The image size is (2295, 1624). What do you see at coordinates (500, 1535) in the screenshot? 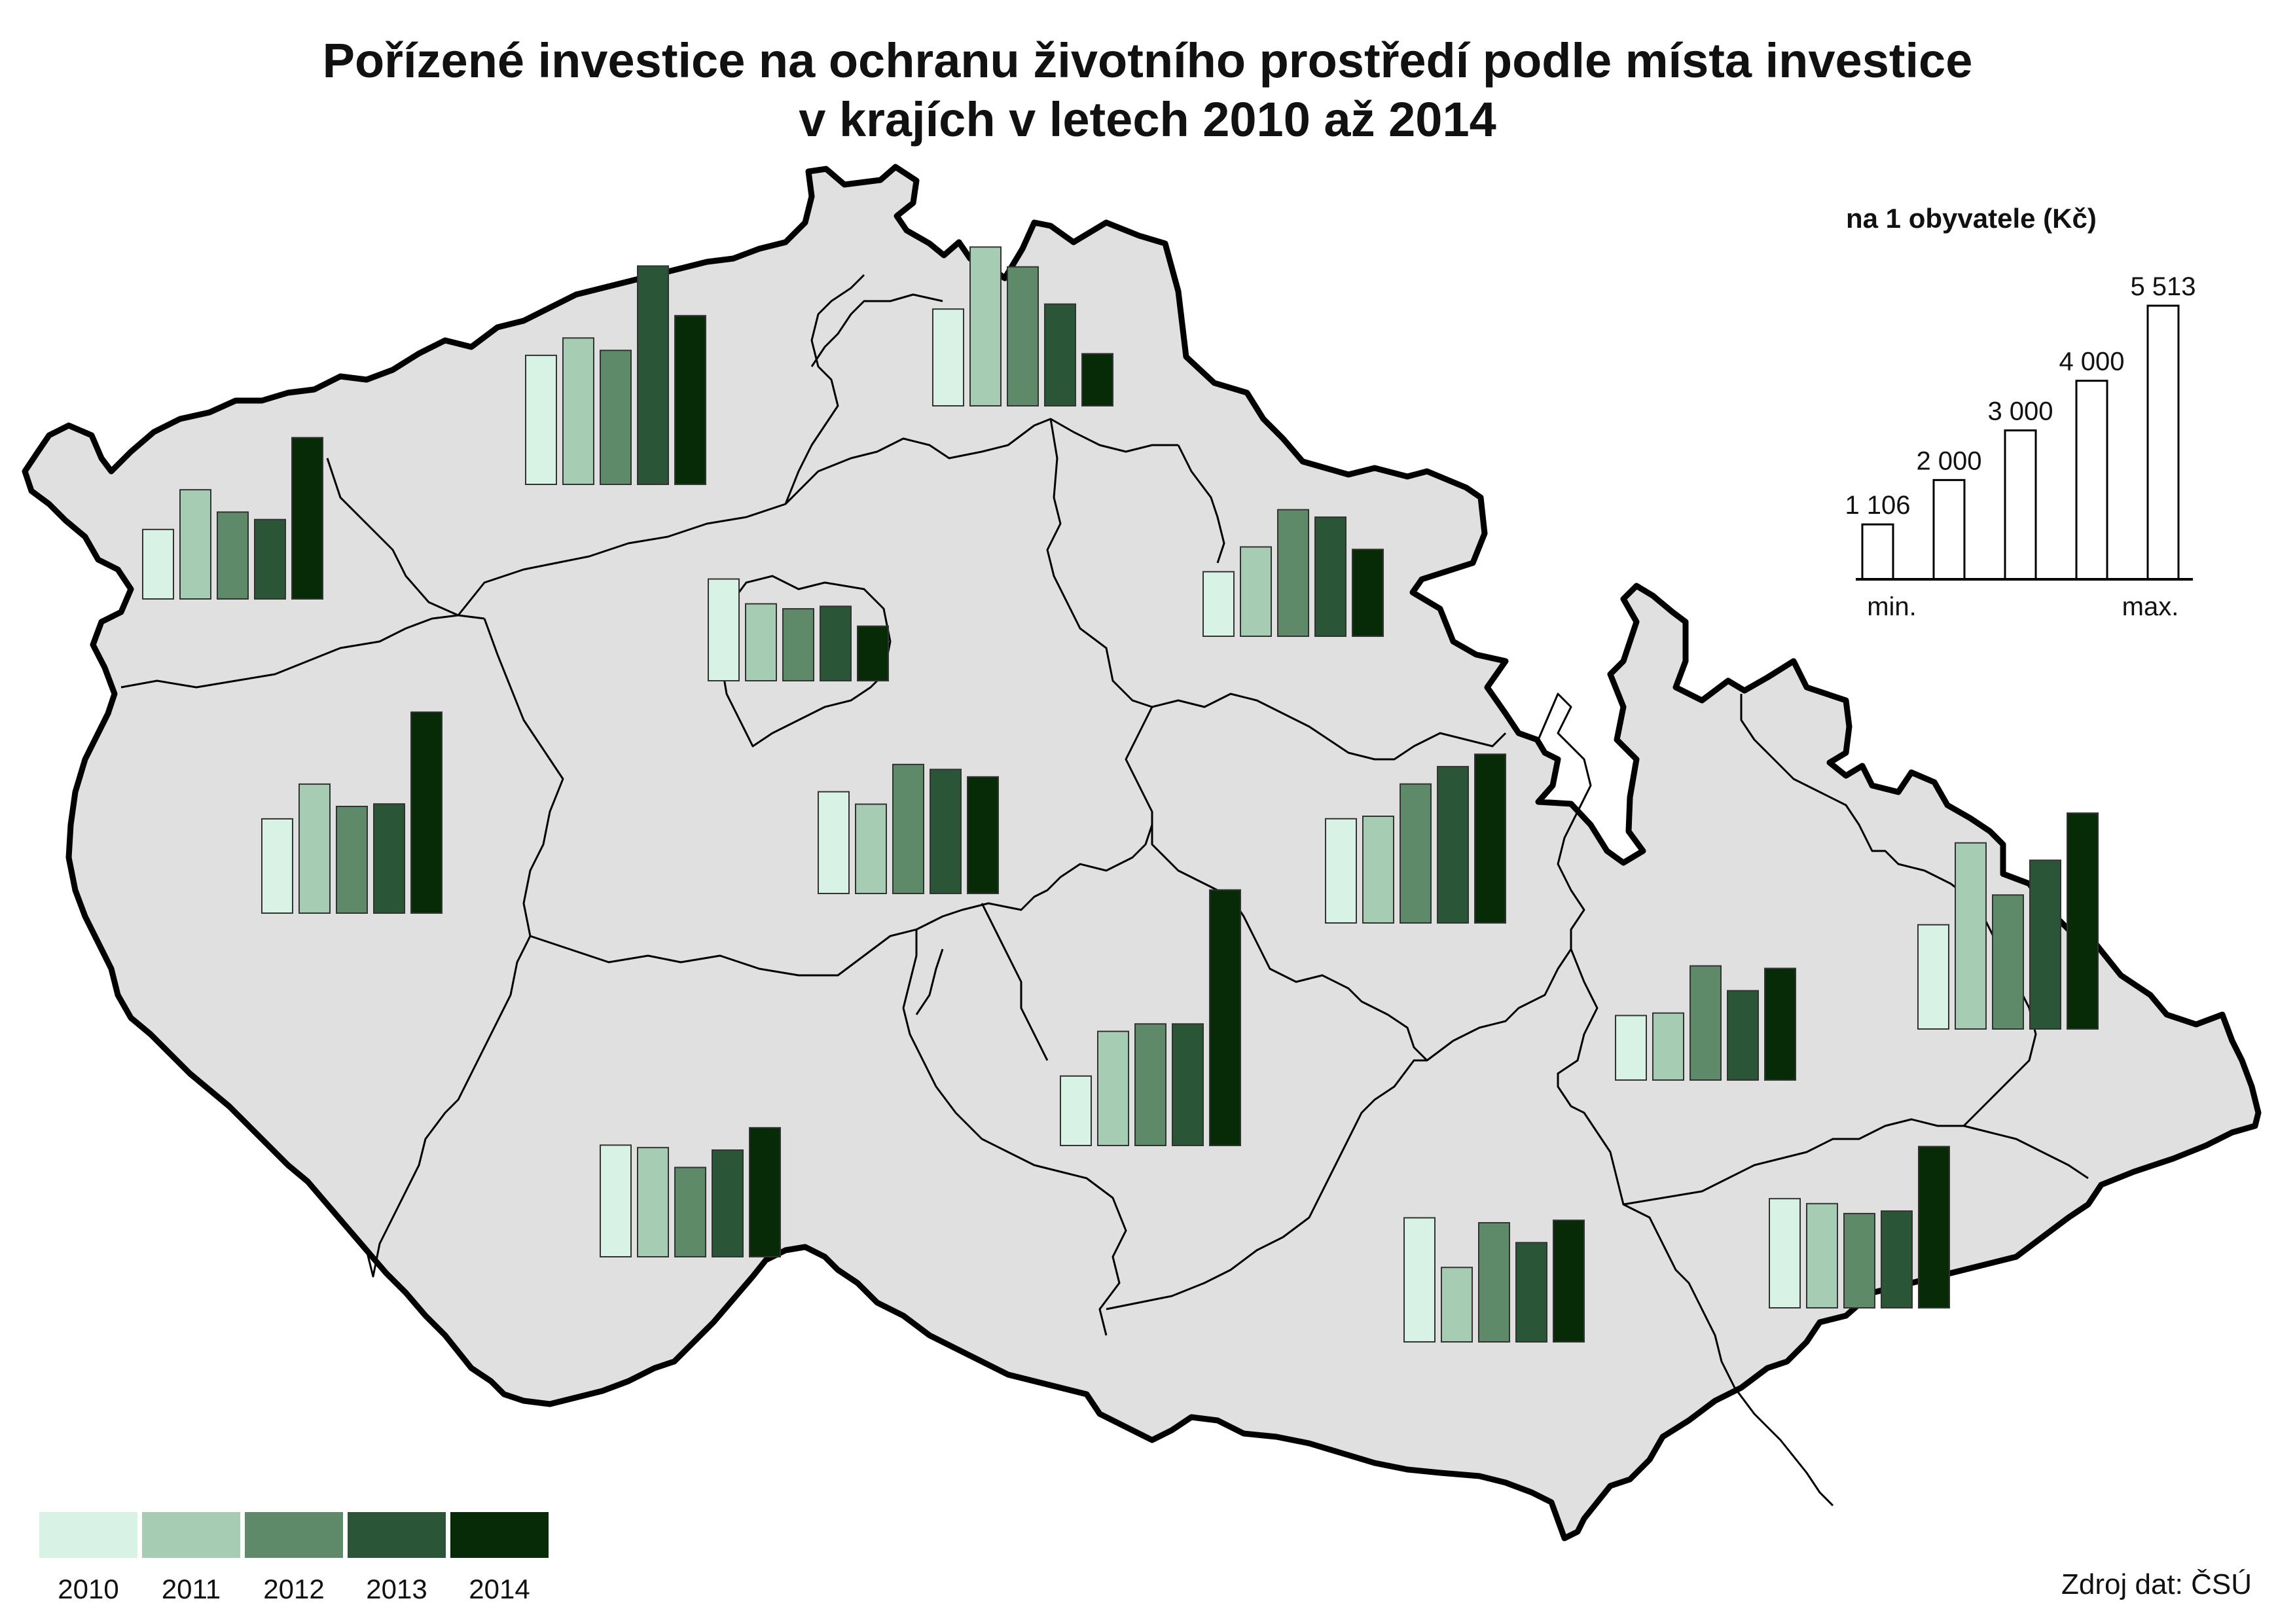
I see `legend-swatch-2014` at bounding box center [500, 1535].